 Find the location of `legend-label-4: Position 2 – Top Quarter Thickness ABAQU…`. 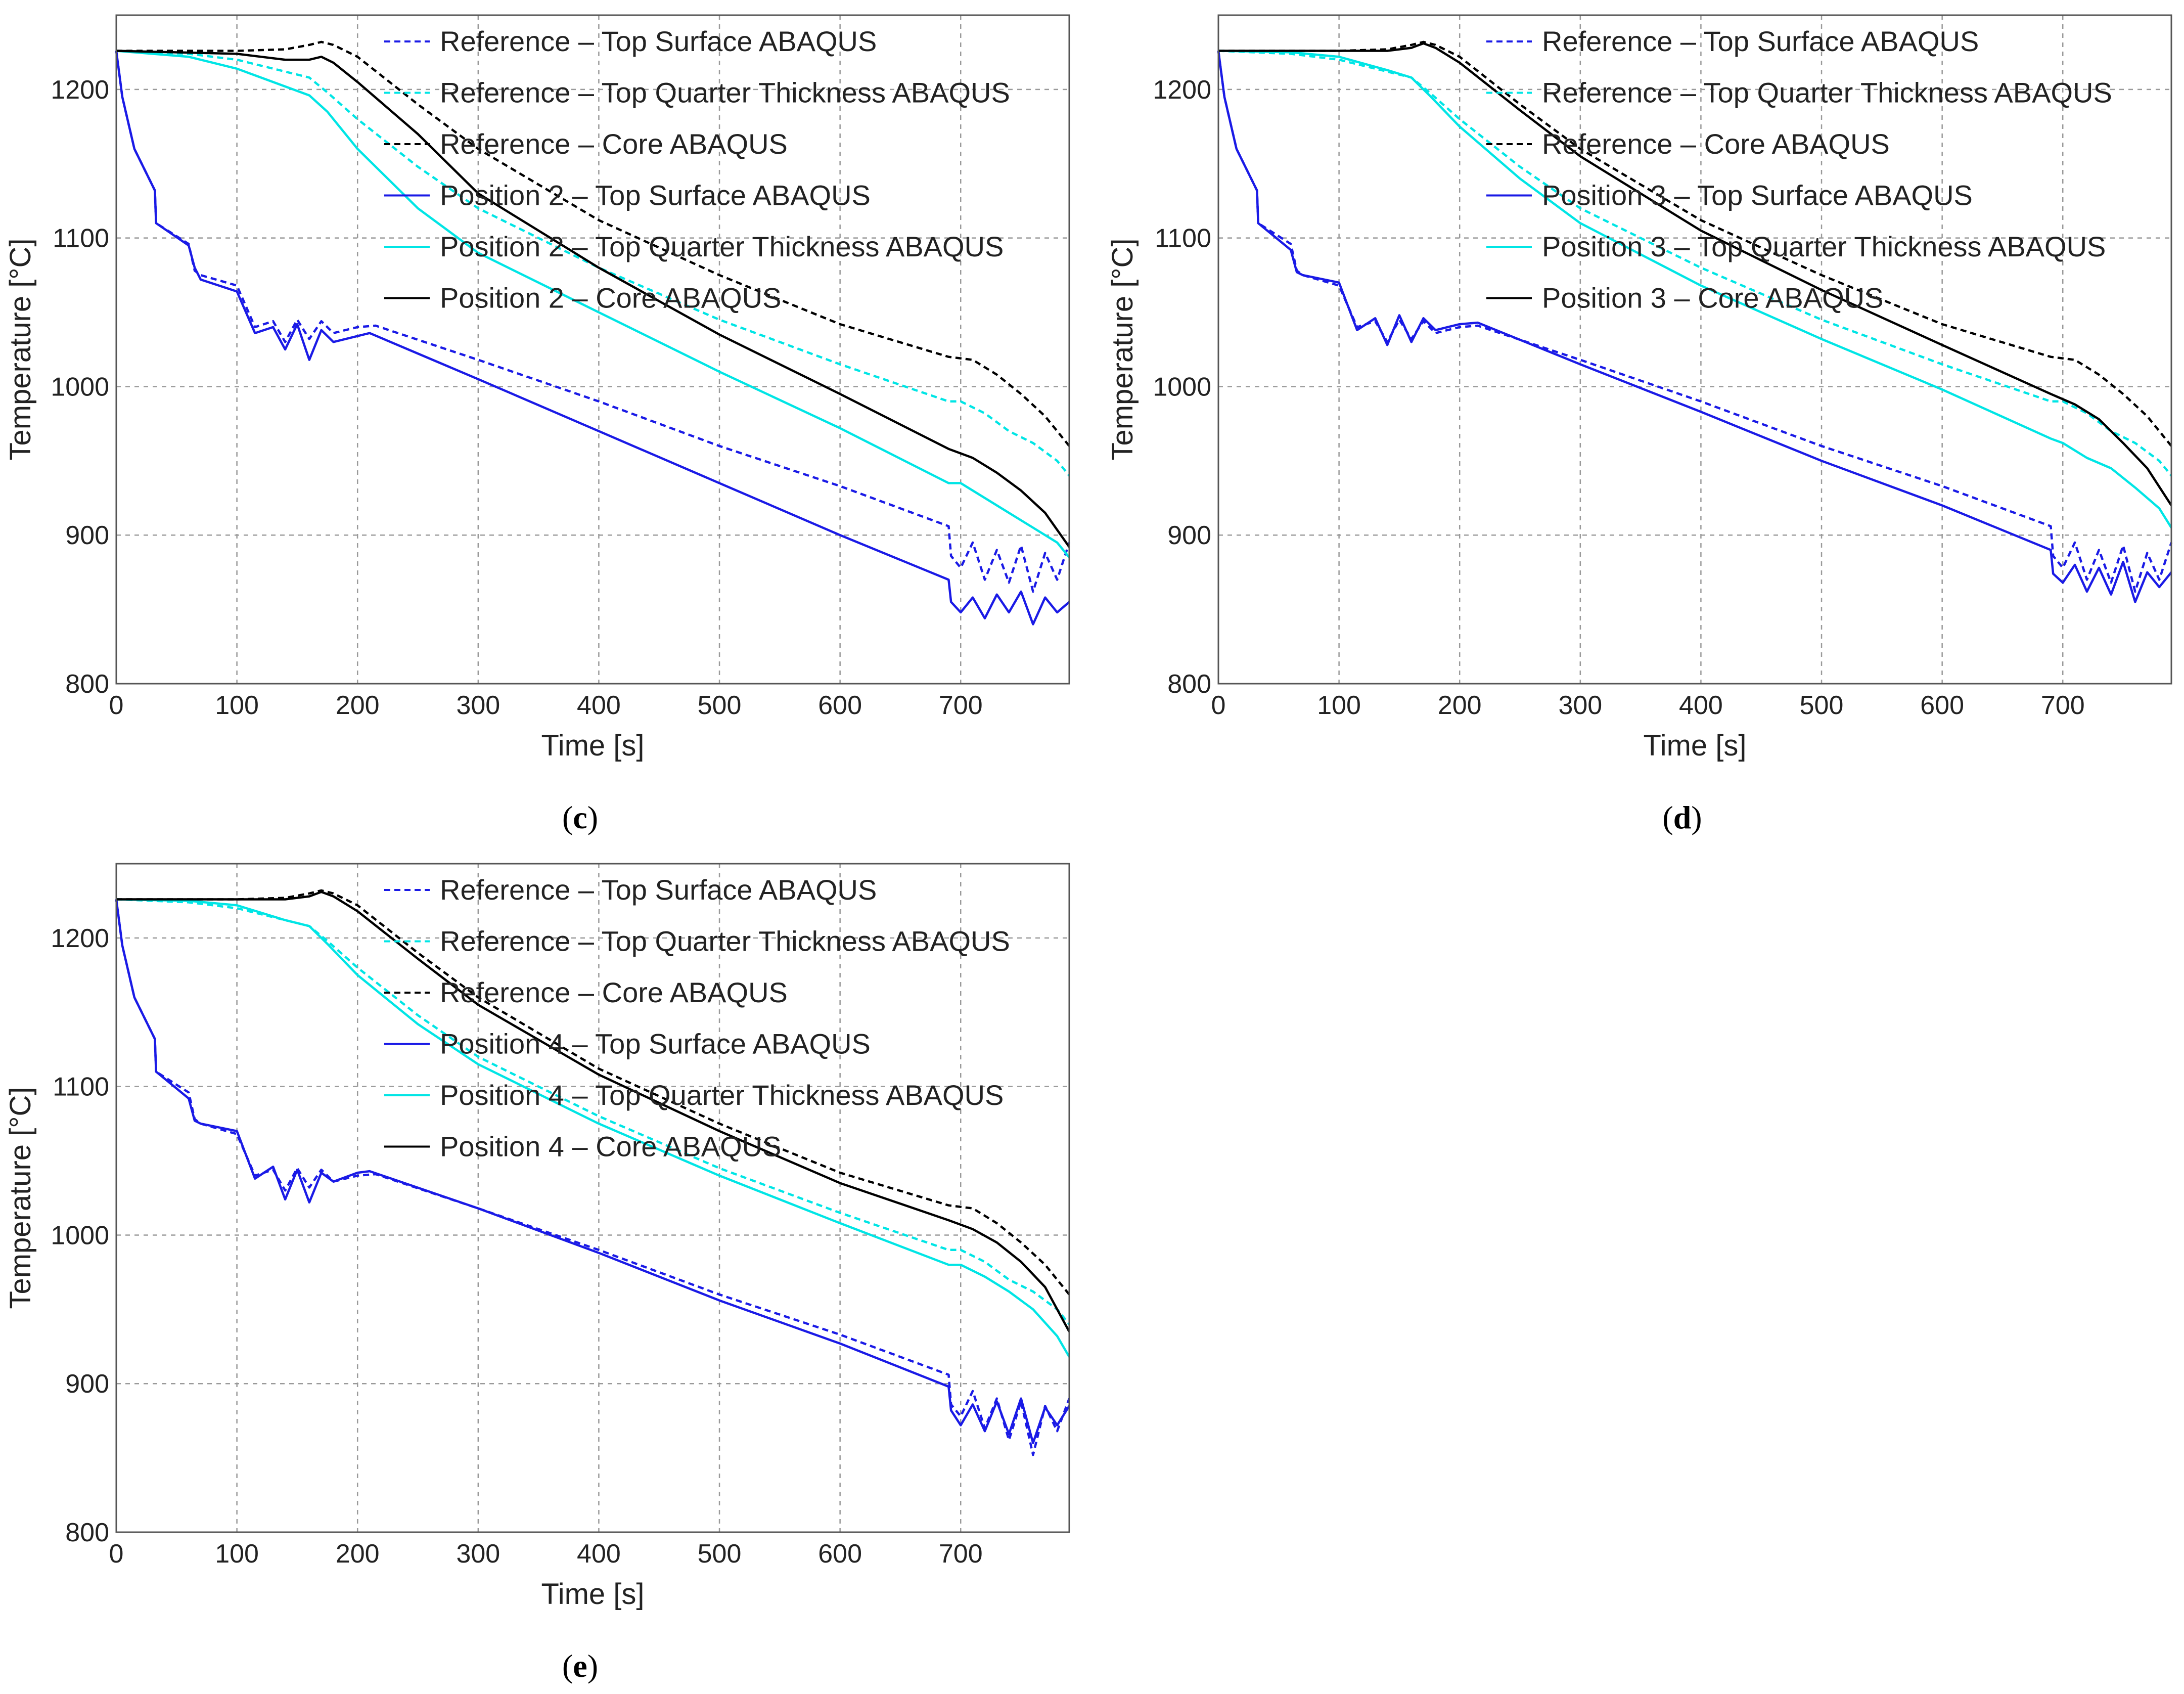

legend-label-4: Position 2 – Top Quarter Thickness ABAQU… is located at coordinates (722, 246).